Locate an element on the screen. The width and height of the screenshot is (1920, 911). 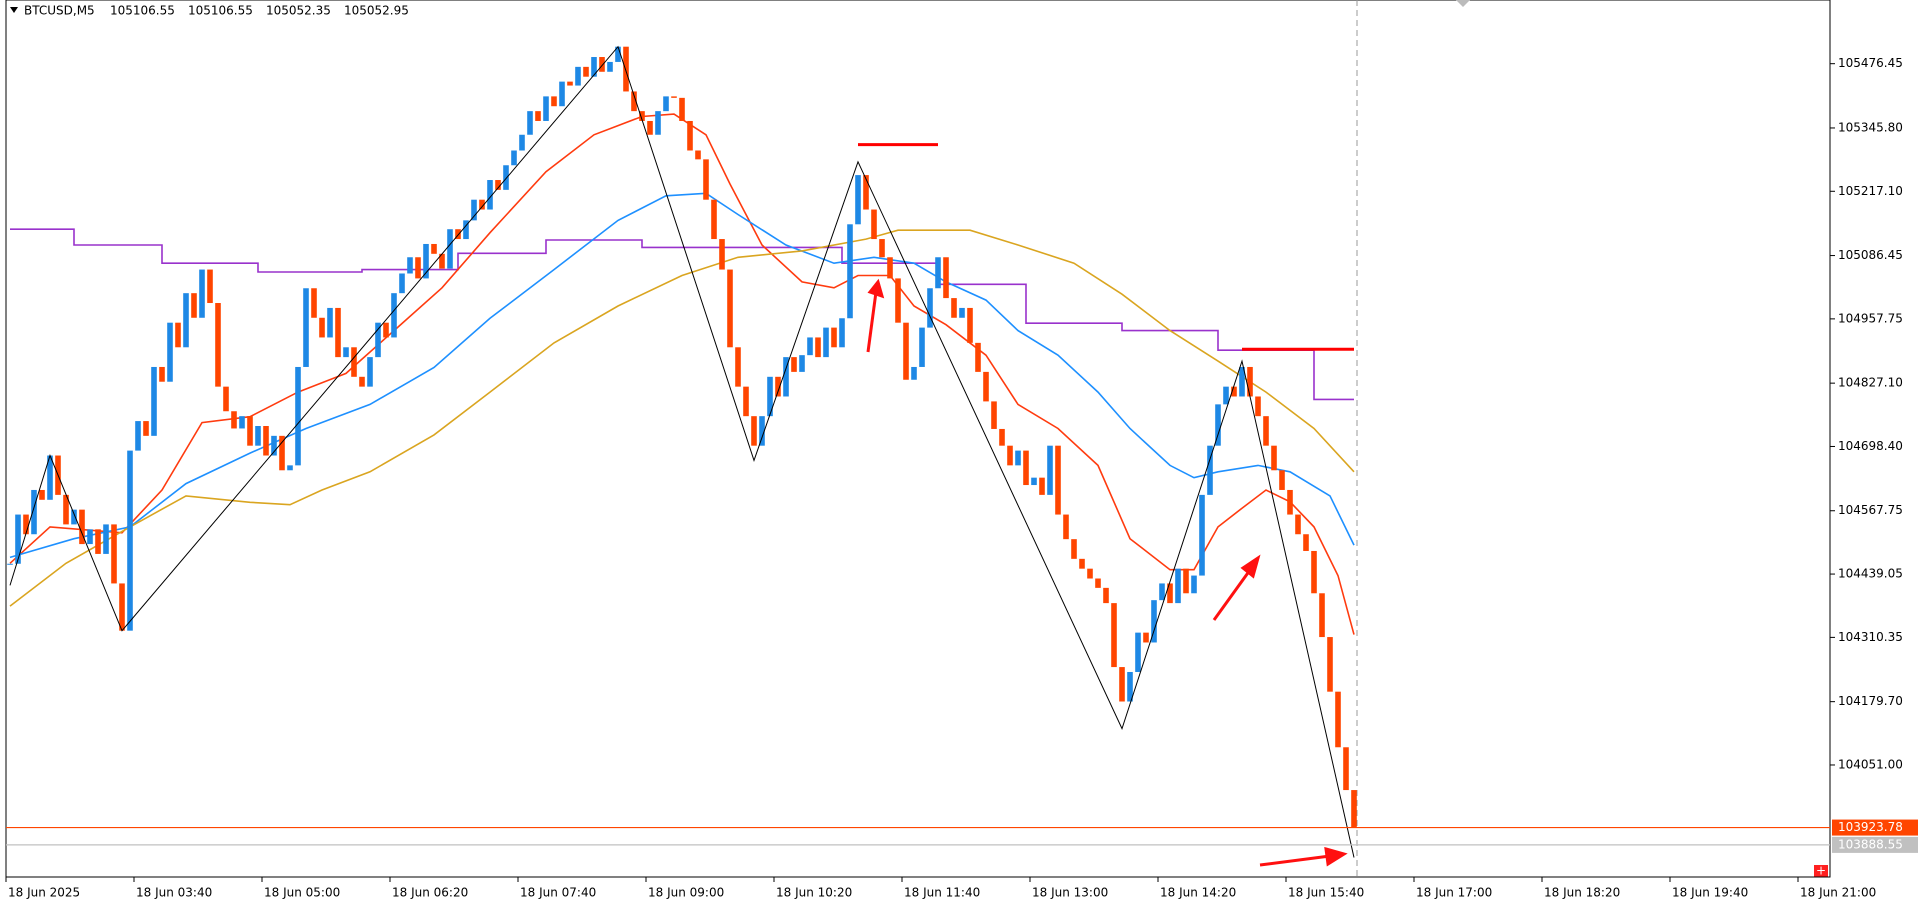
header-value: 105106.55 is located at coordinates (220, 11).